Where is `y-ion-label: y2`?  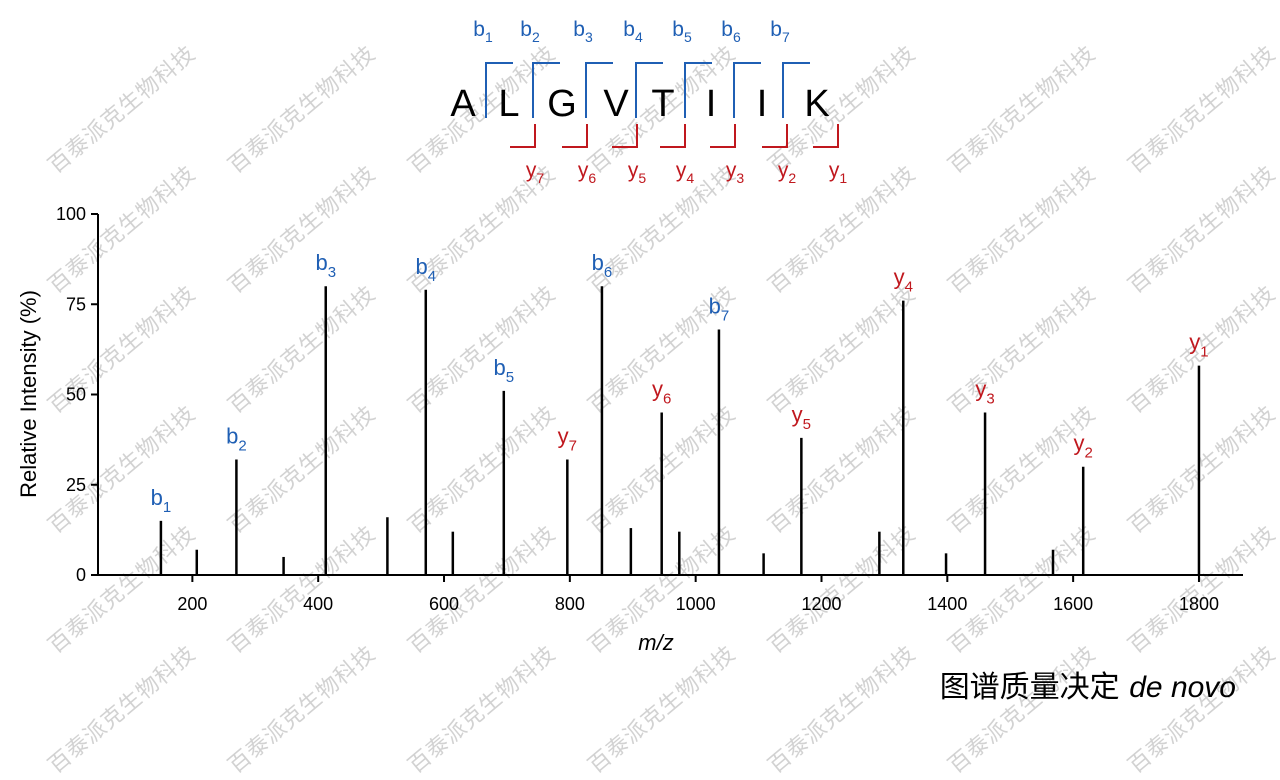 y-ion-label: y2 is located at coordinates (787, 172).